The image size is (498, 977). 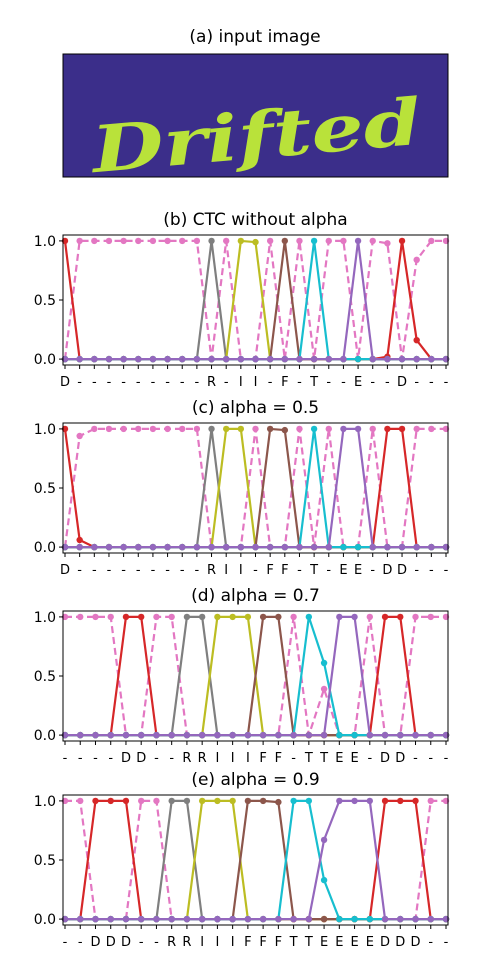 I want to click on chart-frame, so click(x=255, y=860).